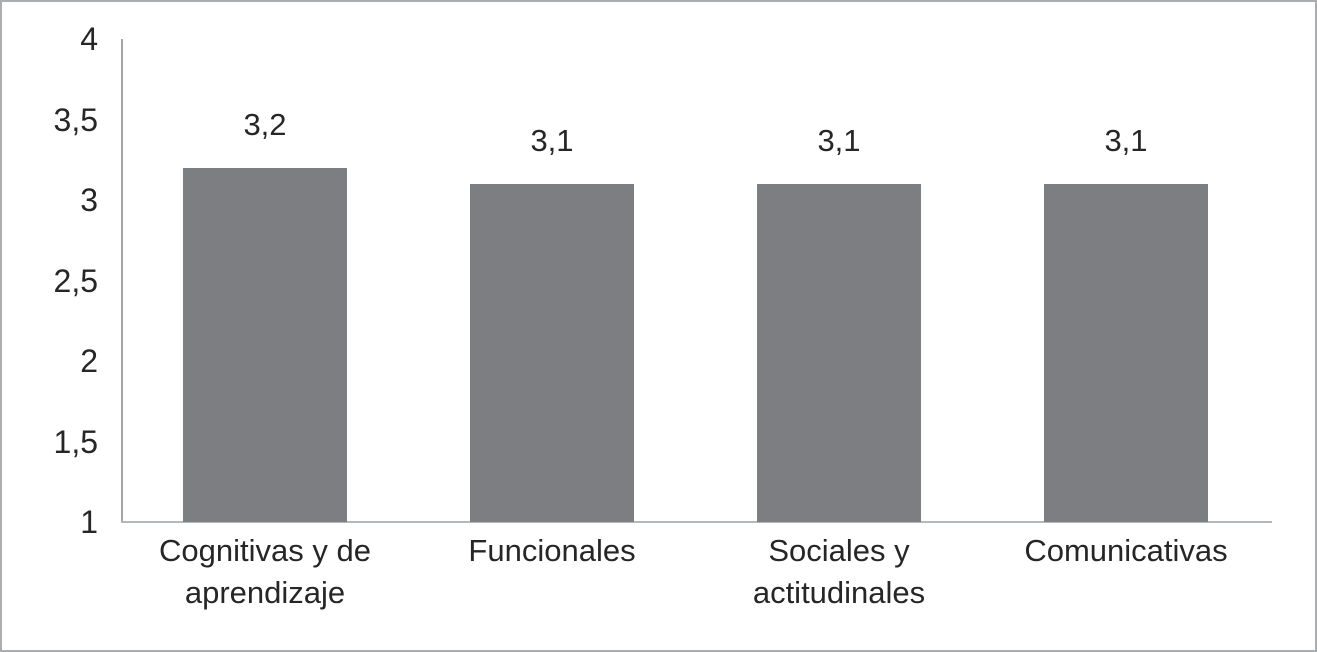 Image resolution: width=1317 pixels, height=652 pixels. I want to click on bar-value-label: 3,2, so click(265, 124).